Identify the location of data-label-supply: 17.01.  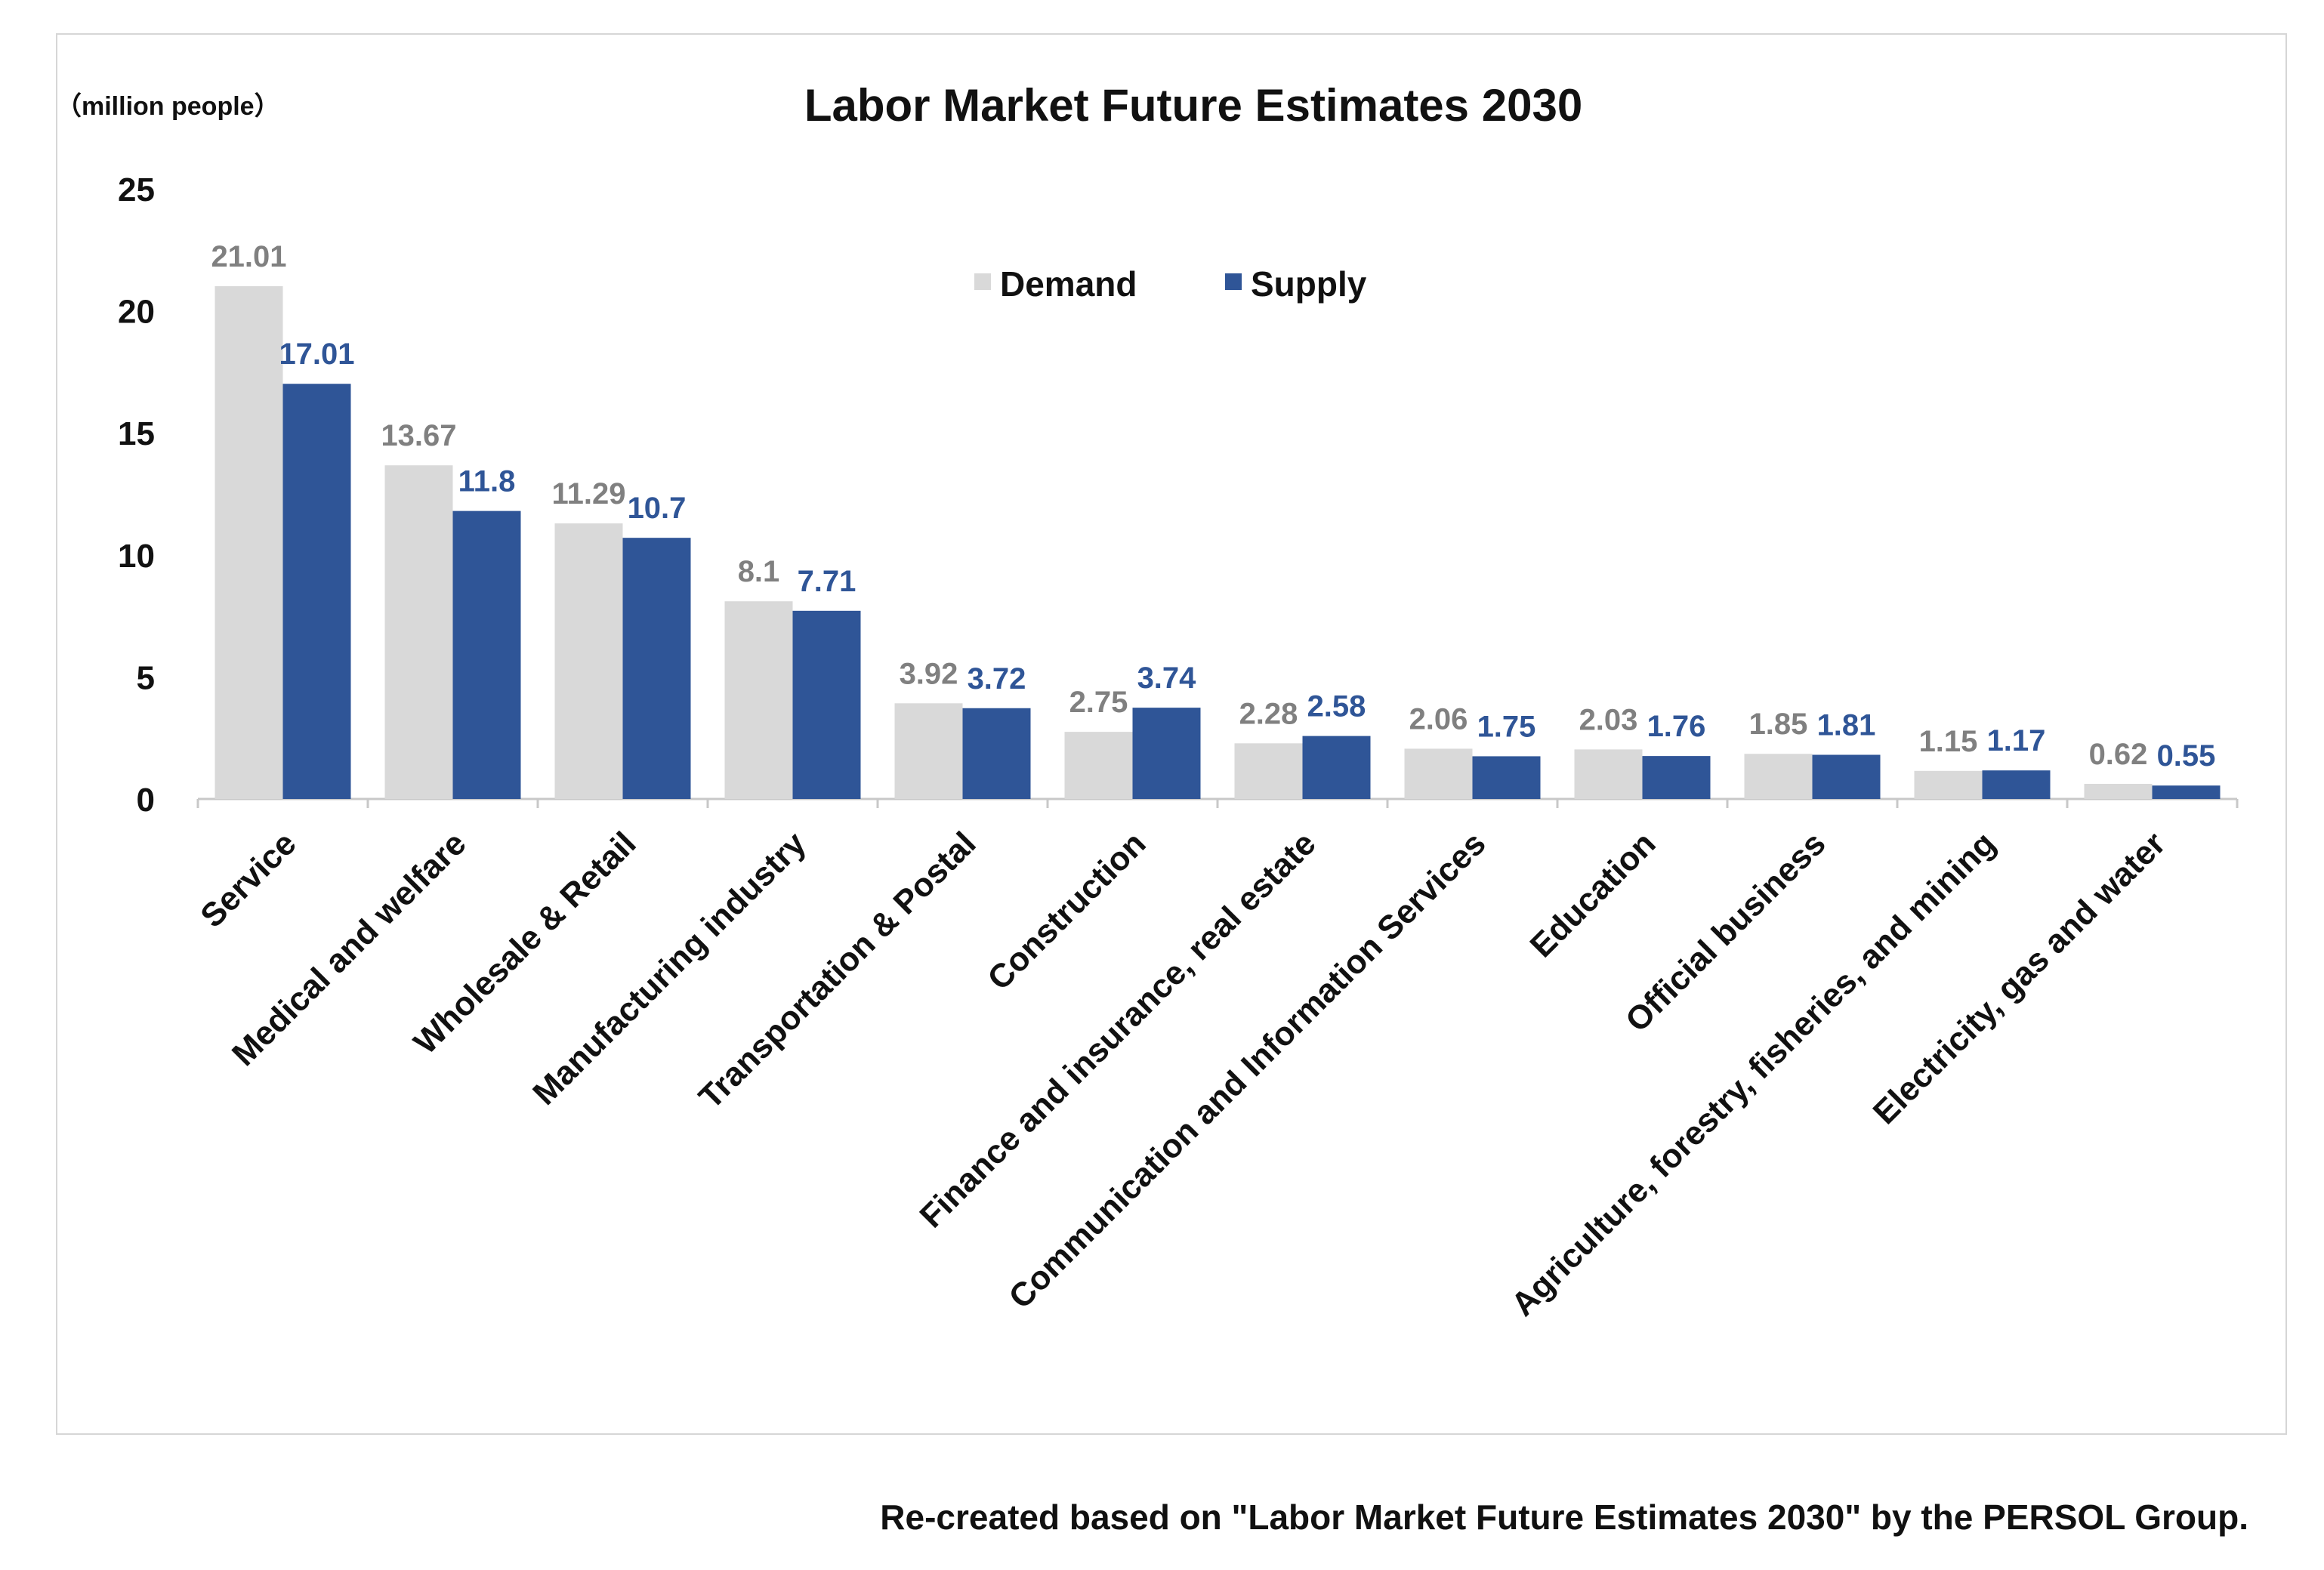
(316, 354).